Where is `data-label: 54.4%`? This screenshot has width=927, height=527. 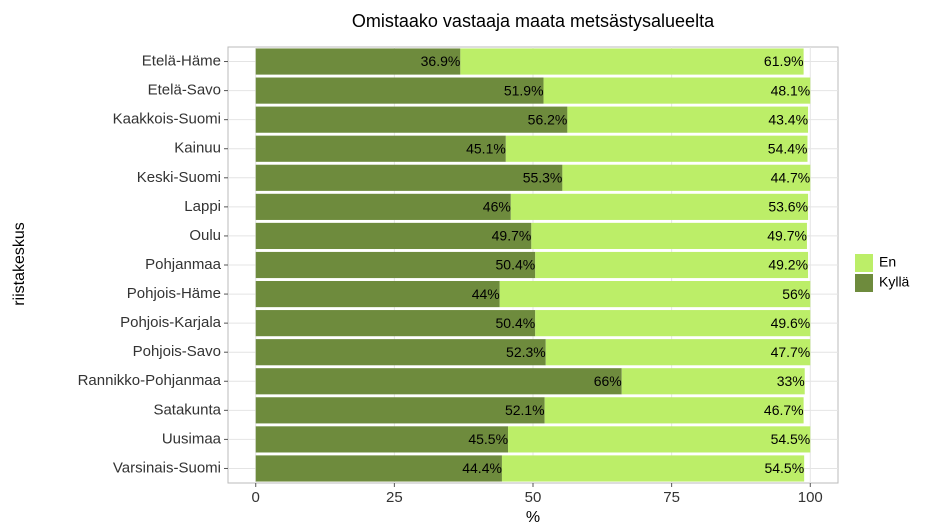 data-label: 54.4% is located at coordinates (788, 148).